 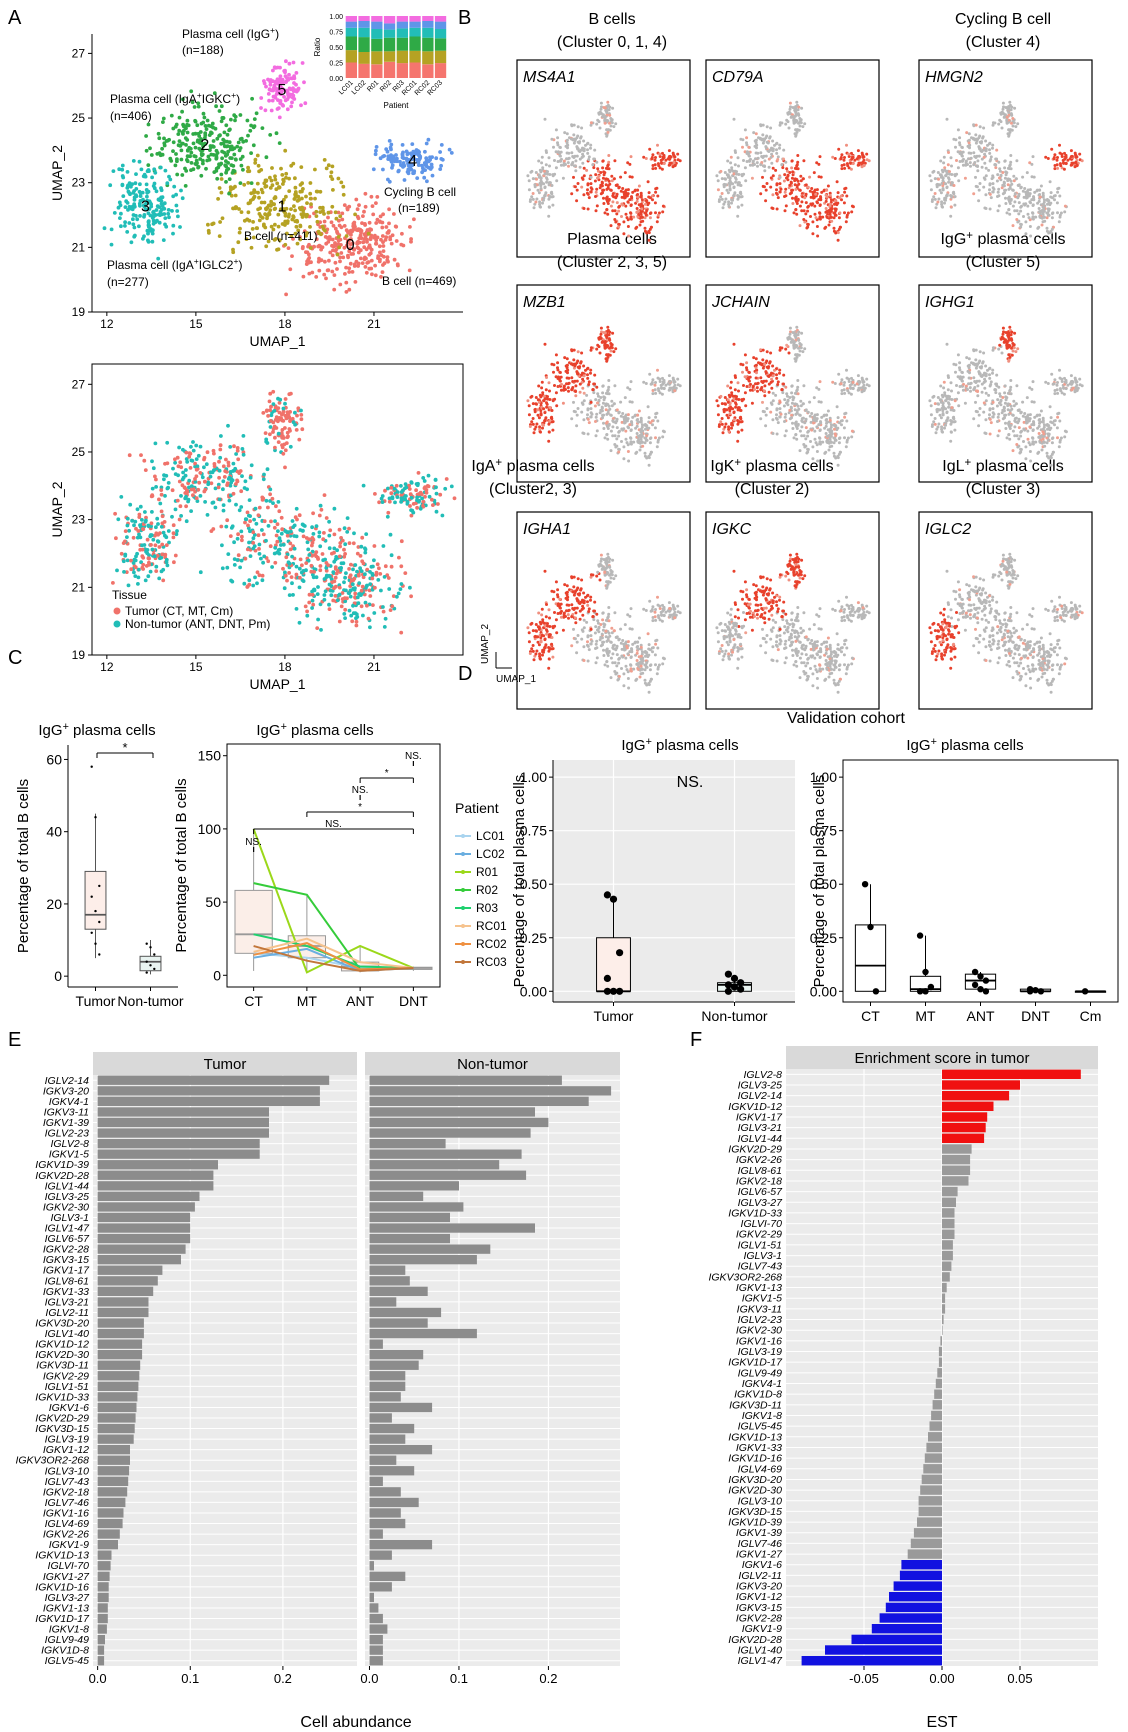 What do you see at coordinates (175, 98) in the screenshot?
I see `cluster-label: Plasma cell (IgA+IGKC+)` at bounding box center [175, 98].